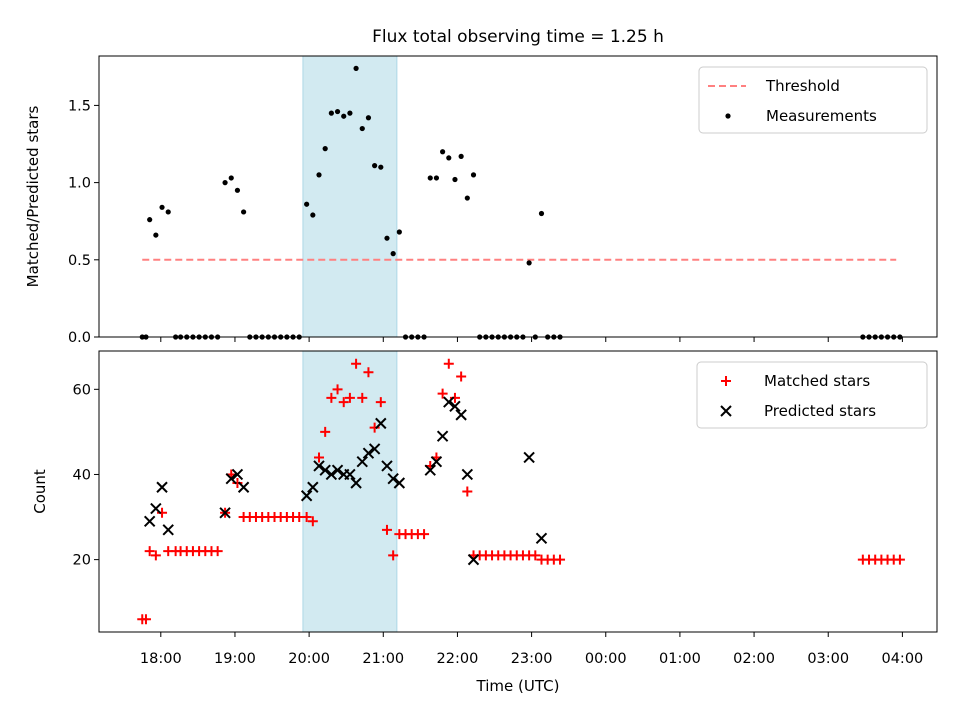 The image size is (960, 720). Describe the element at coordinates (820, 411) in the screenshot. I see `legend-label: Predicted stars` at that location.